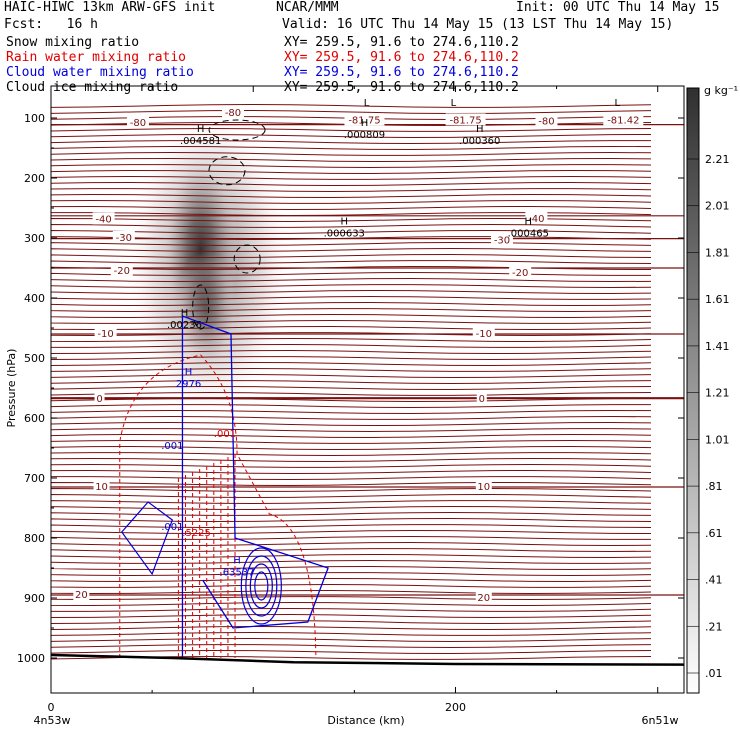 The width and height of the screenshot is (740, 740). I want to click on y-tick-label: 700, so click(34, 478).